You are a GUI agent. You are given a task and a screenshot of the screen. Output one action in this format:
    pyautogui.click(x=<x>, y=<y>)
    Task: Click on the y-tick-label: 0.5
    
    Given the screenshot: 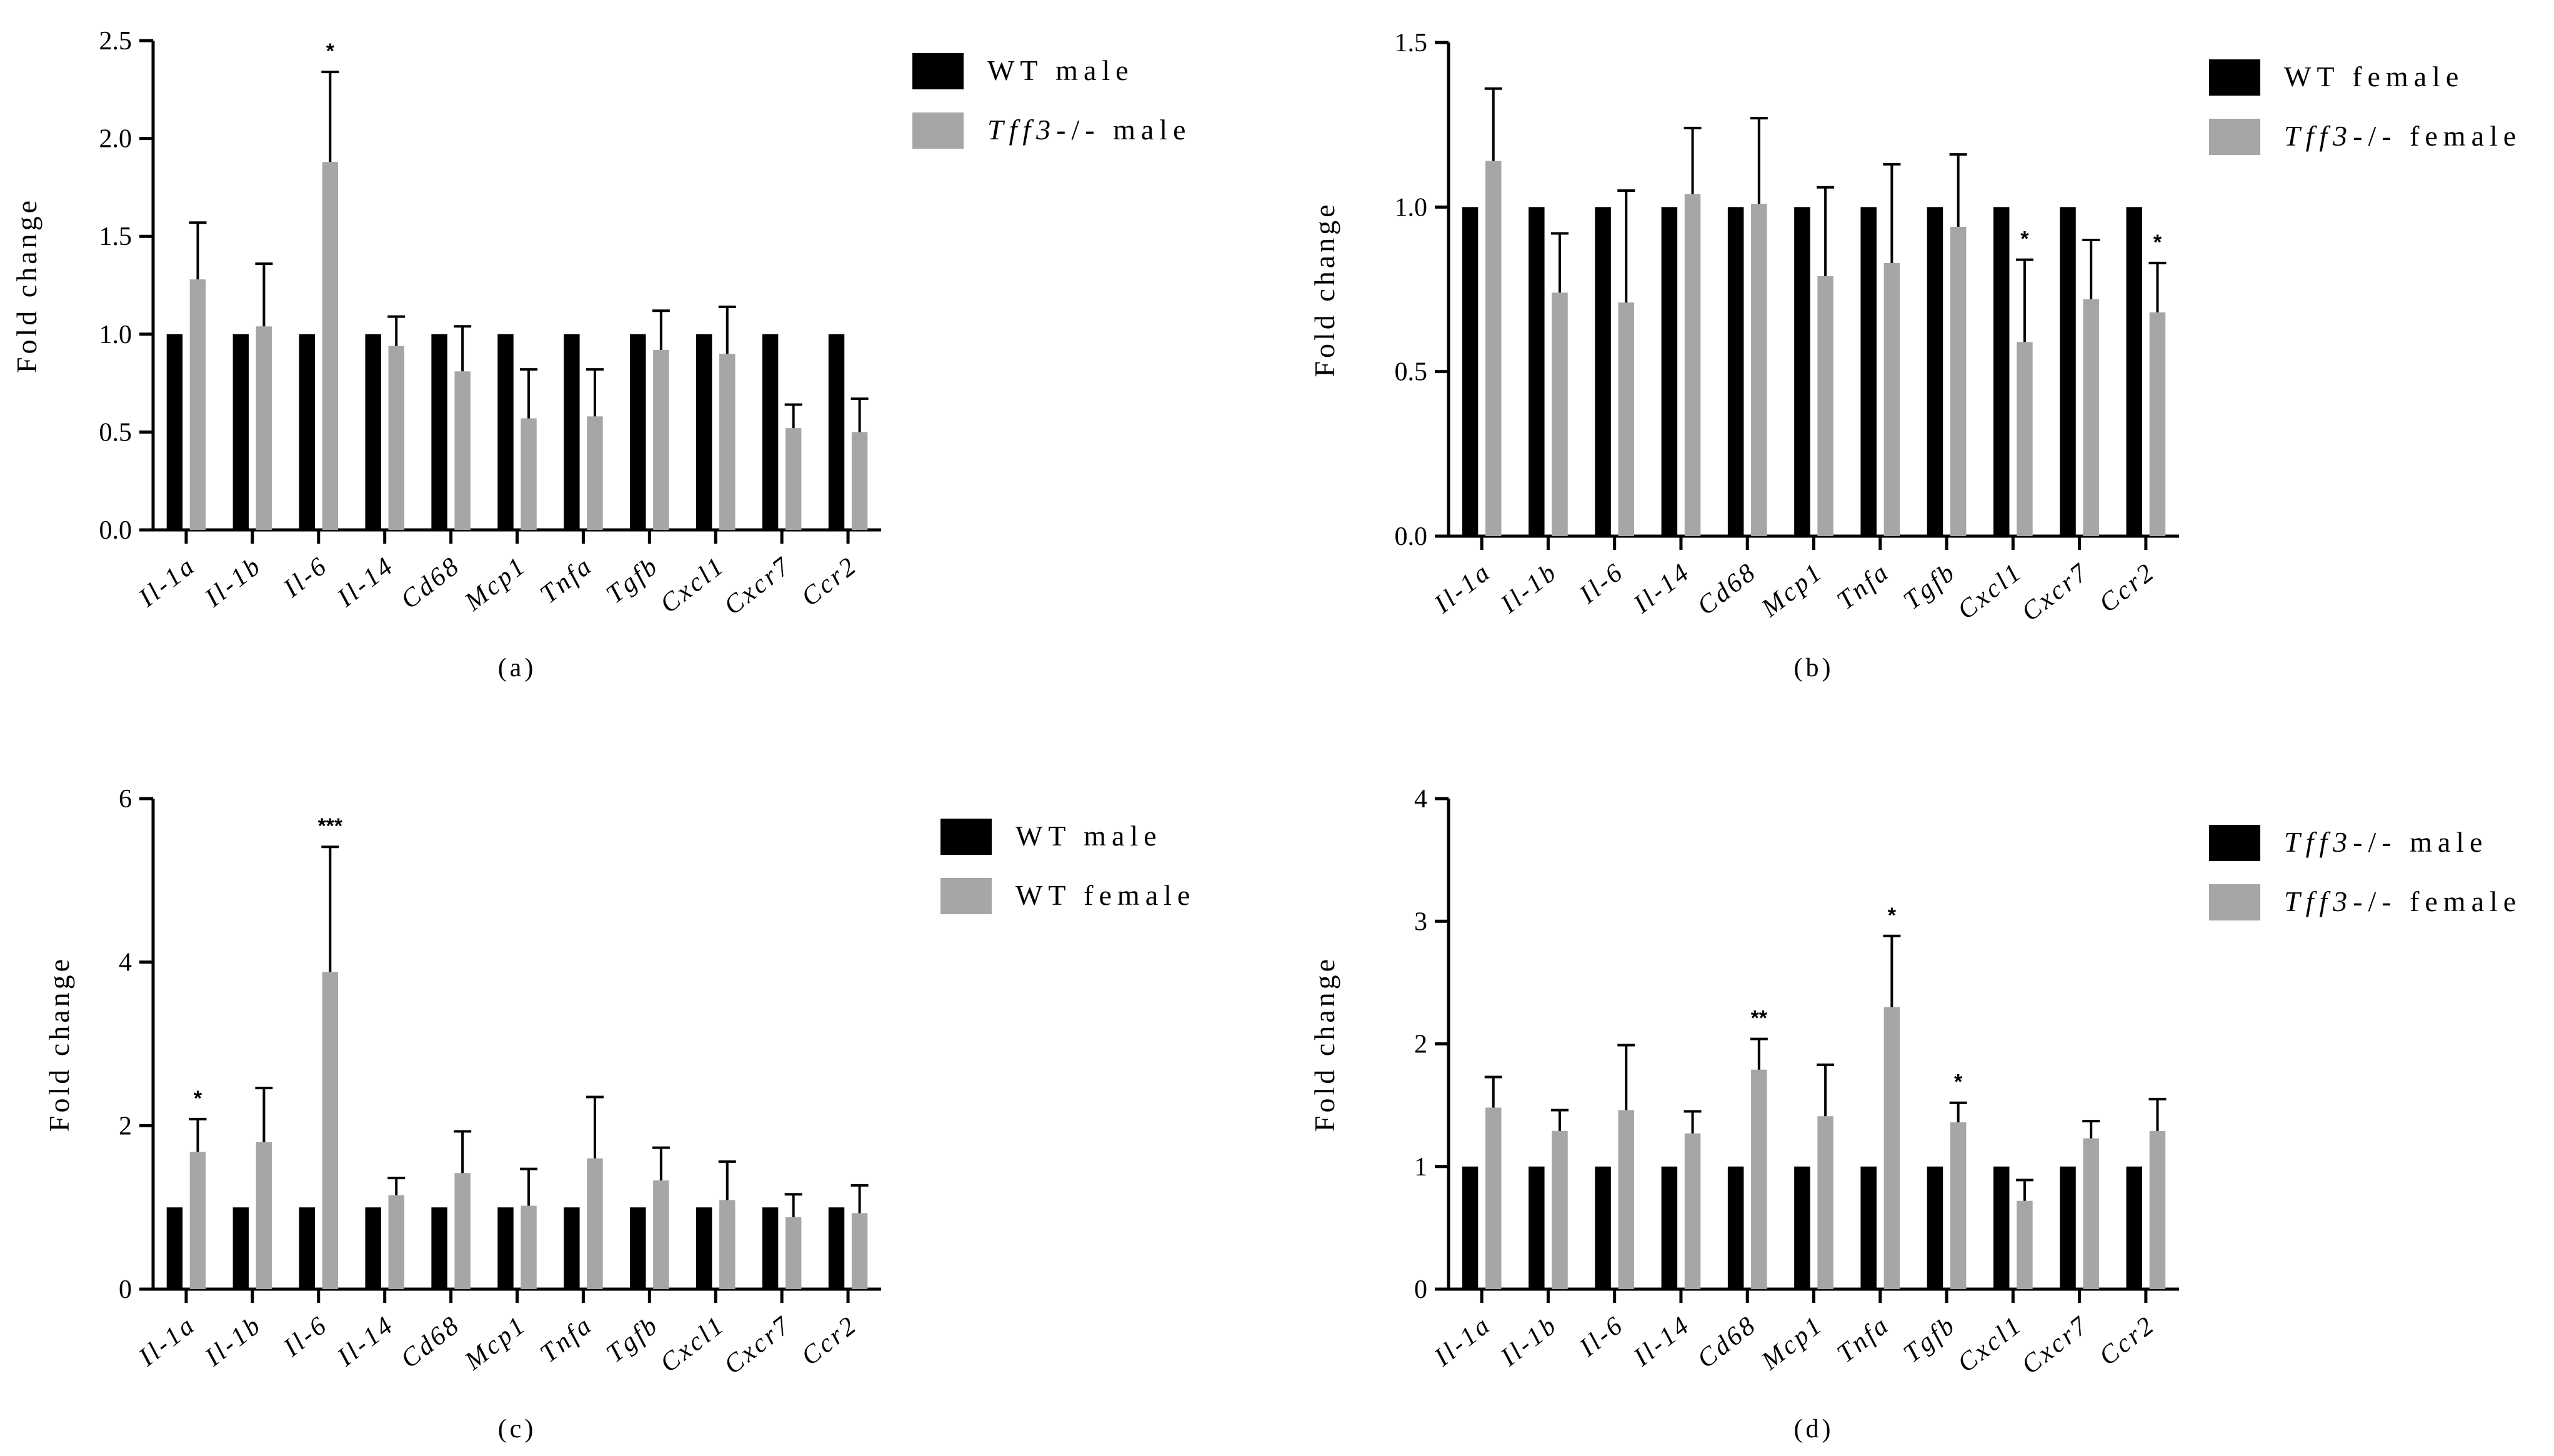 What is the action you would take?
    pyautogui.click(x=1411, y=372)
    